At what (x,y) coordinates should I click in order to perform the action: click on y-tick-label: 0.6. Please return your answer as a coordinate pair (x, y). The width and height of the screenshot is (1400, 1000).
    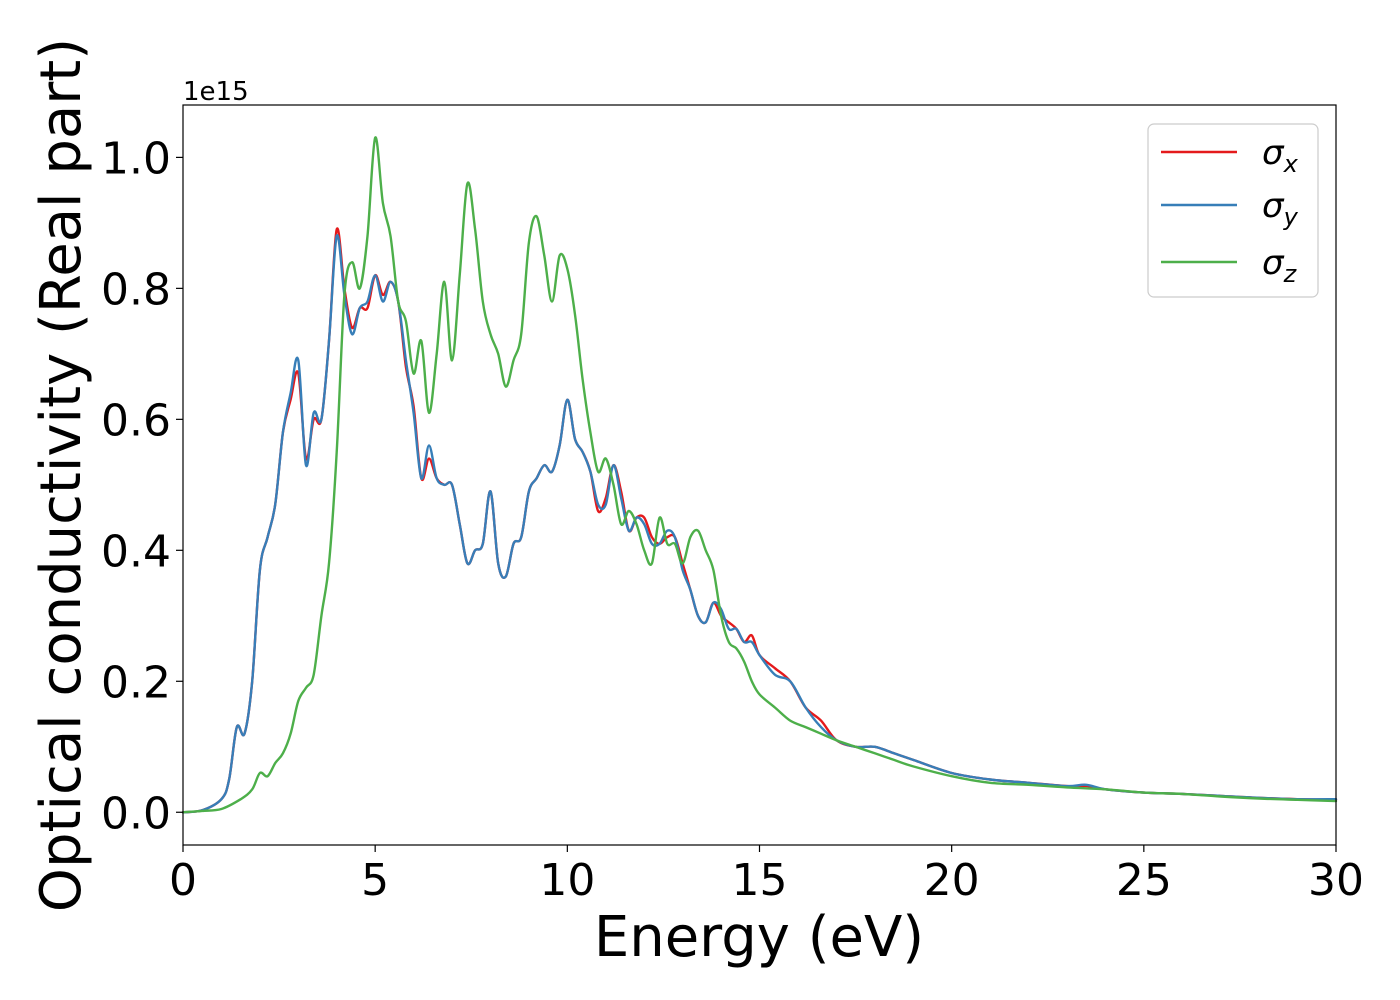
    Looking at the image, I should click on (136, 420).